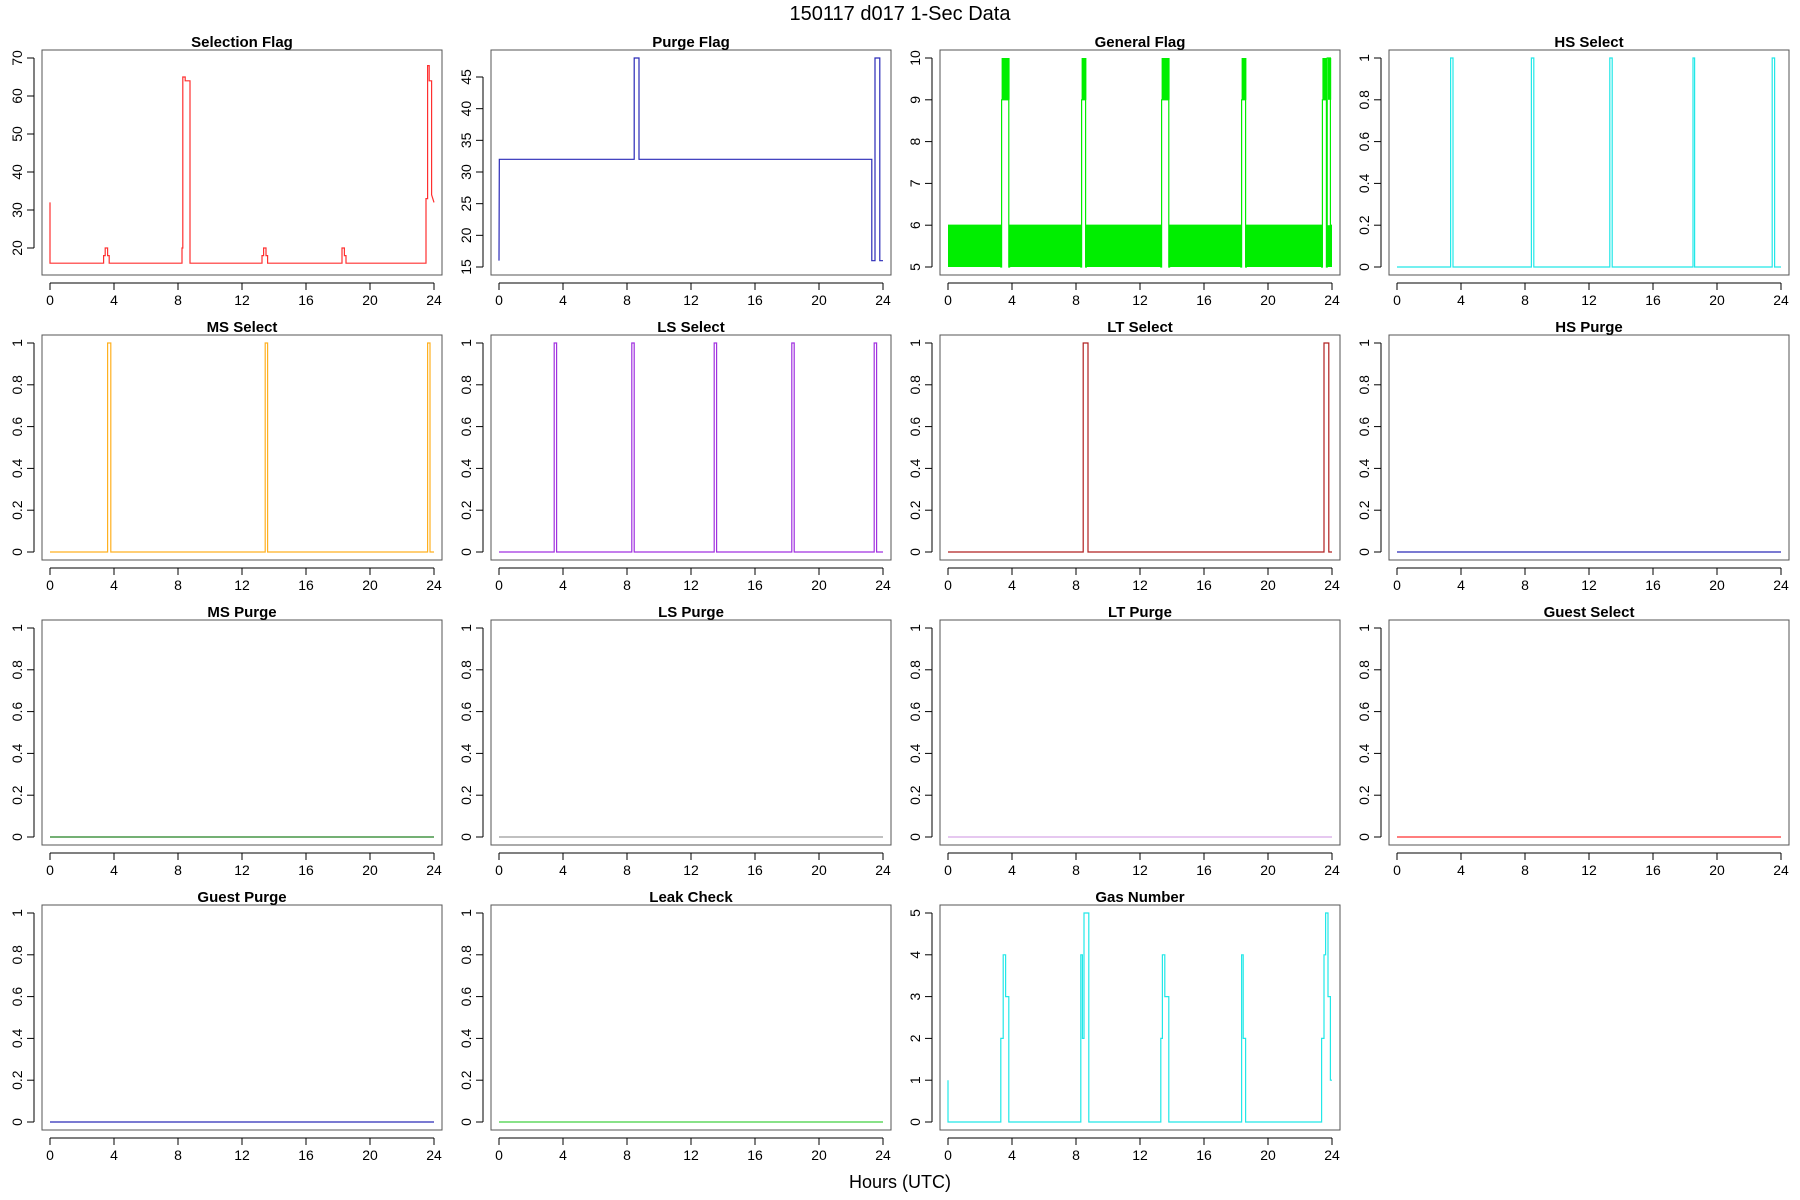  I want to click on panel-title: LT Purge, so click(1140, 612).